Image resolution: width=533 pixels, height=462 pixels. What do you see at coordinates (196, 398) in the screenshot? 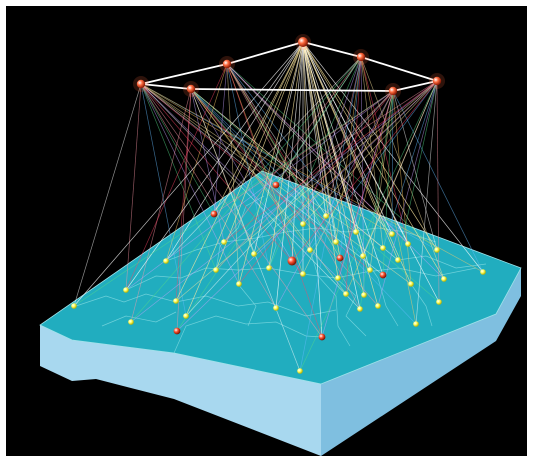
I see `board-side-front` at bounding box center [196, 398].